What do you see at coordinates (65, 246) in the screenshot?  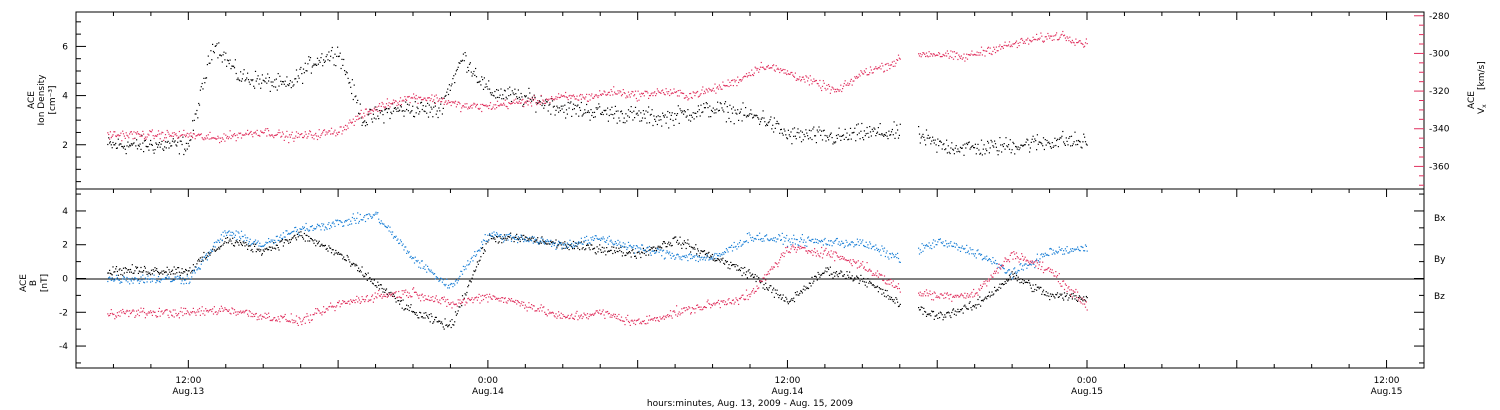 I see `bottom-left-tick-label: 2` at bounding box center [65, 246].